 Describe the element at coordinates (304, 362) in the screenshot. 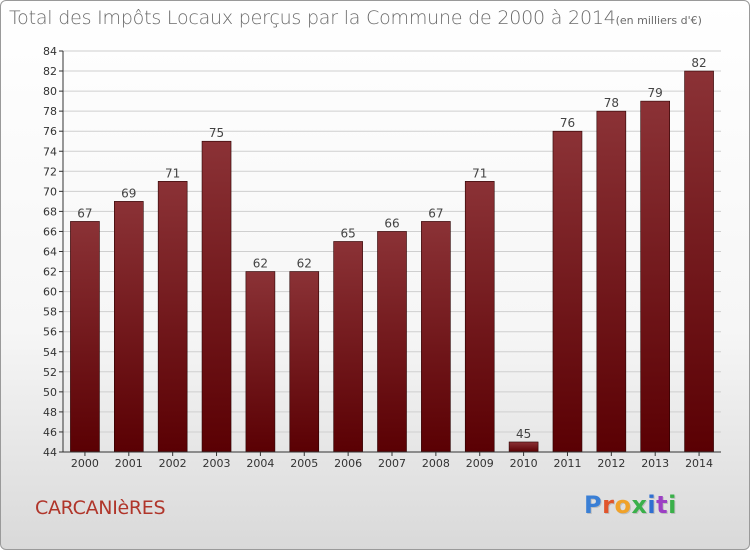

I see `bar-2005` at that location.